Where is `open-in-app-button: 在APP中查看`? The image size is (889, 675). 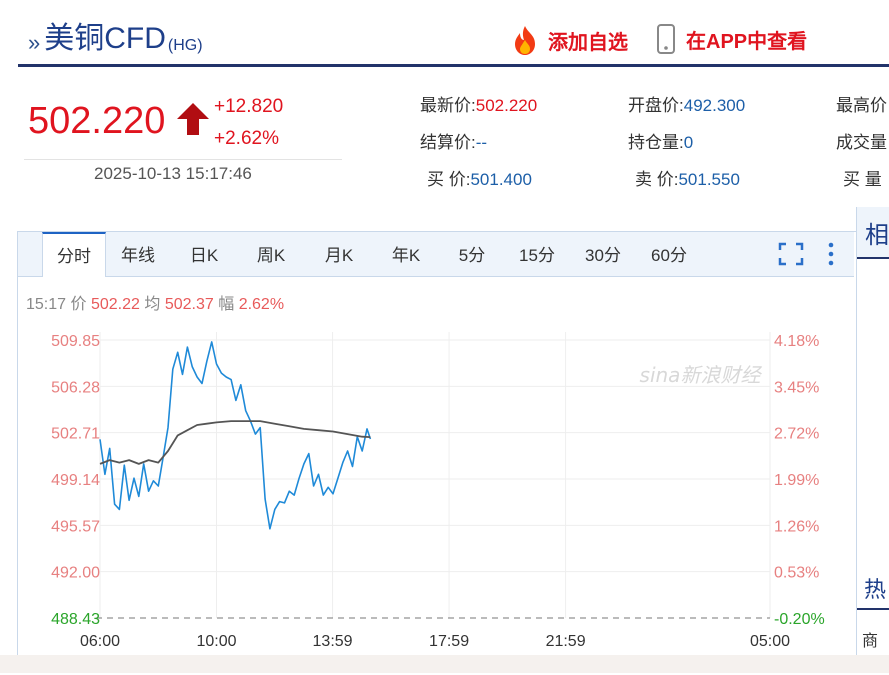
open-in-app-button: 在APP中查看 is located at coordinates (731, 39).